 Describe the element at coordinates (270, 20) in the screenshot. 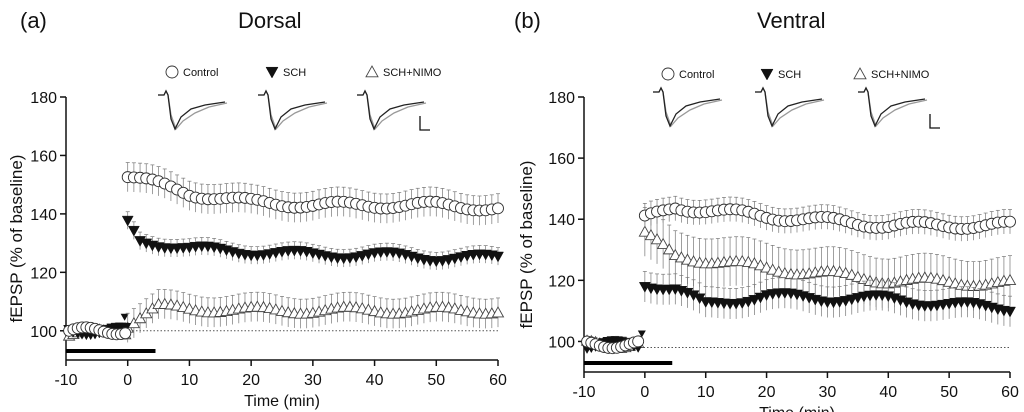

I see `chart-title: Dorsal` at that location.